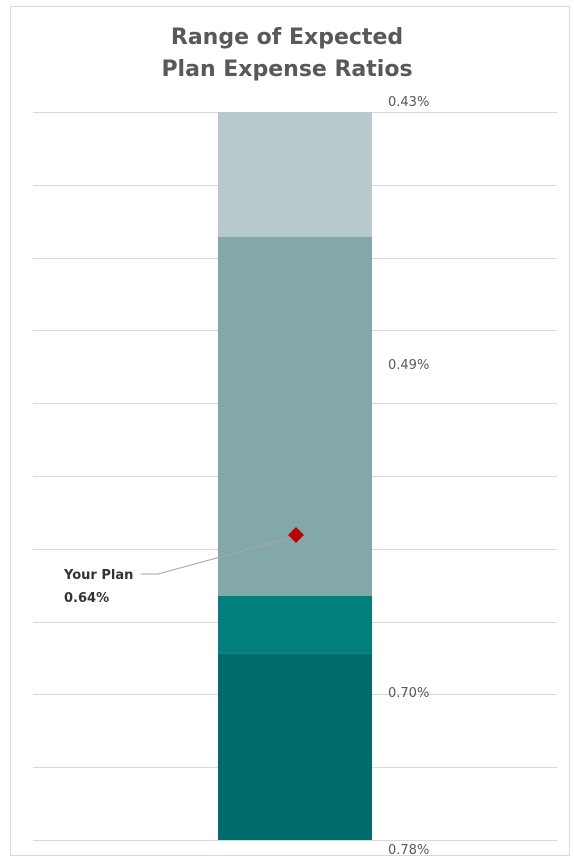  I want to click on marker-label: Your Plan, so click(98, 575).